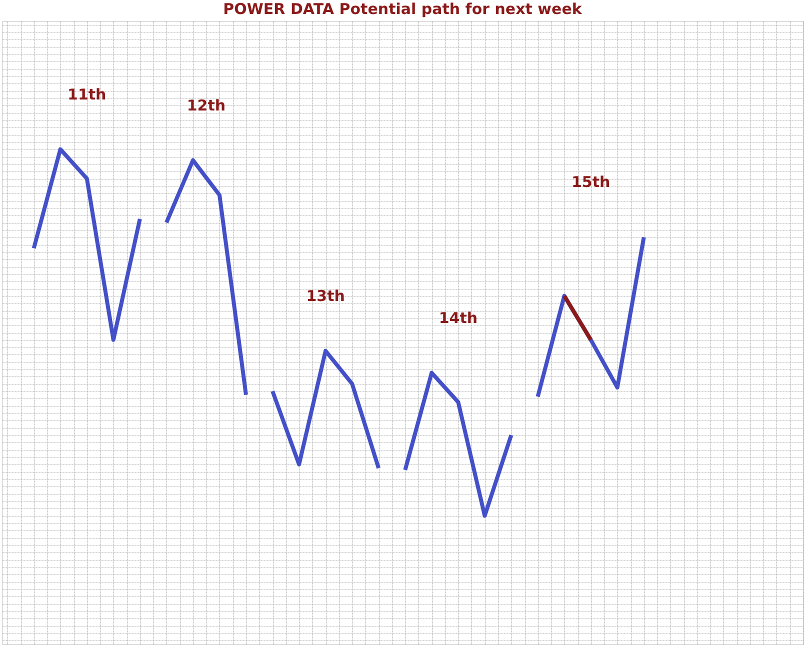 Image resolution: width=805 pixels, height=646 pixels. What do you see at coordinates (403, 9) in the screenshot?
I see `chart-title: POWER DATA Potential path for next week` at bounding box center [403, 9].